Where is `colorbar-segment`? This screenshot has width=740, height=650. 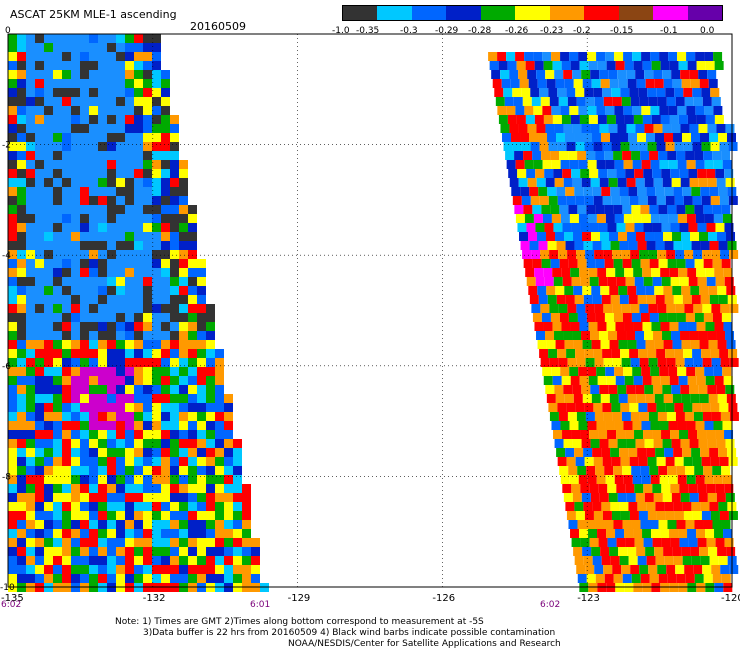
colorbar-segment is located at coordinates (670, 13).